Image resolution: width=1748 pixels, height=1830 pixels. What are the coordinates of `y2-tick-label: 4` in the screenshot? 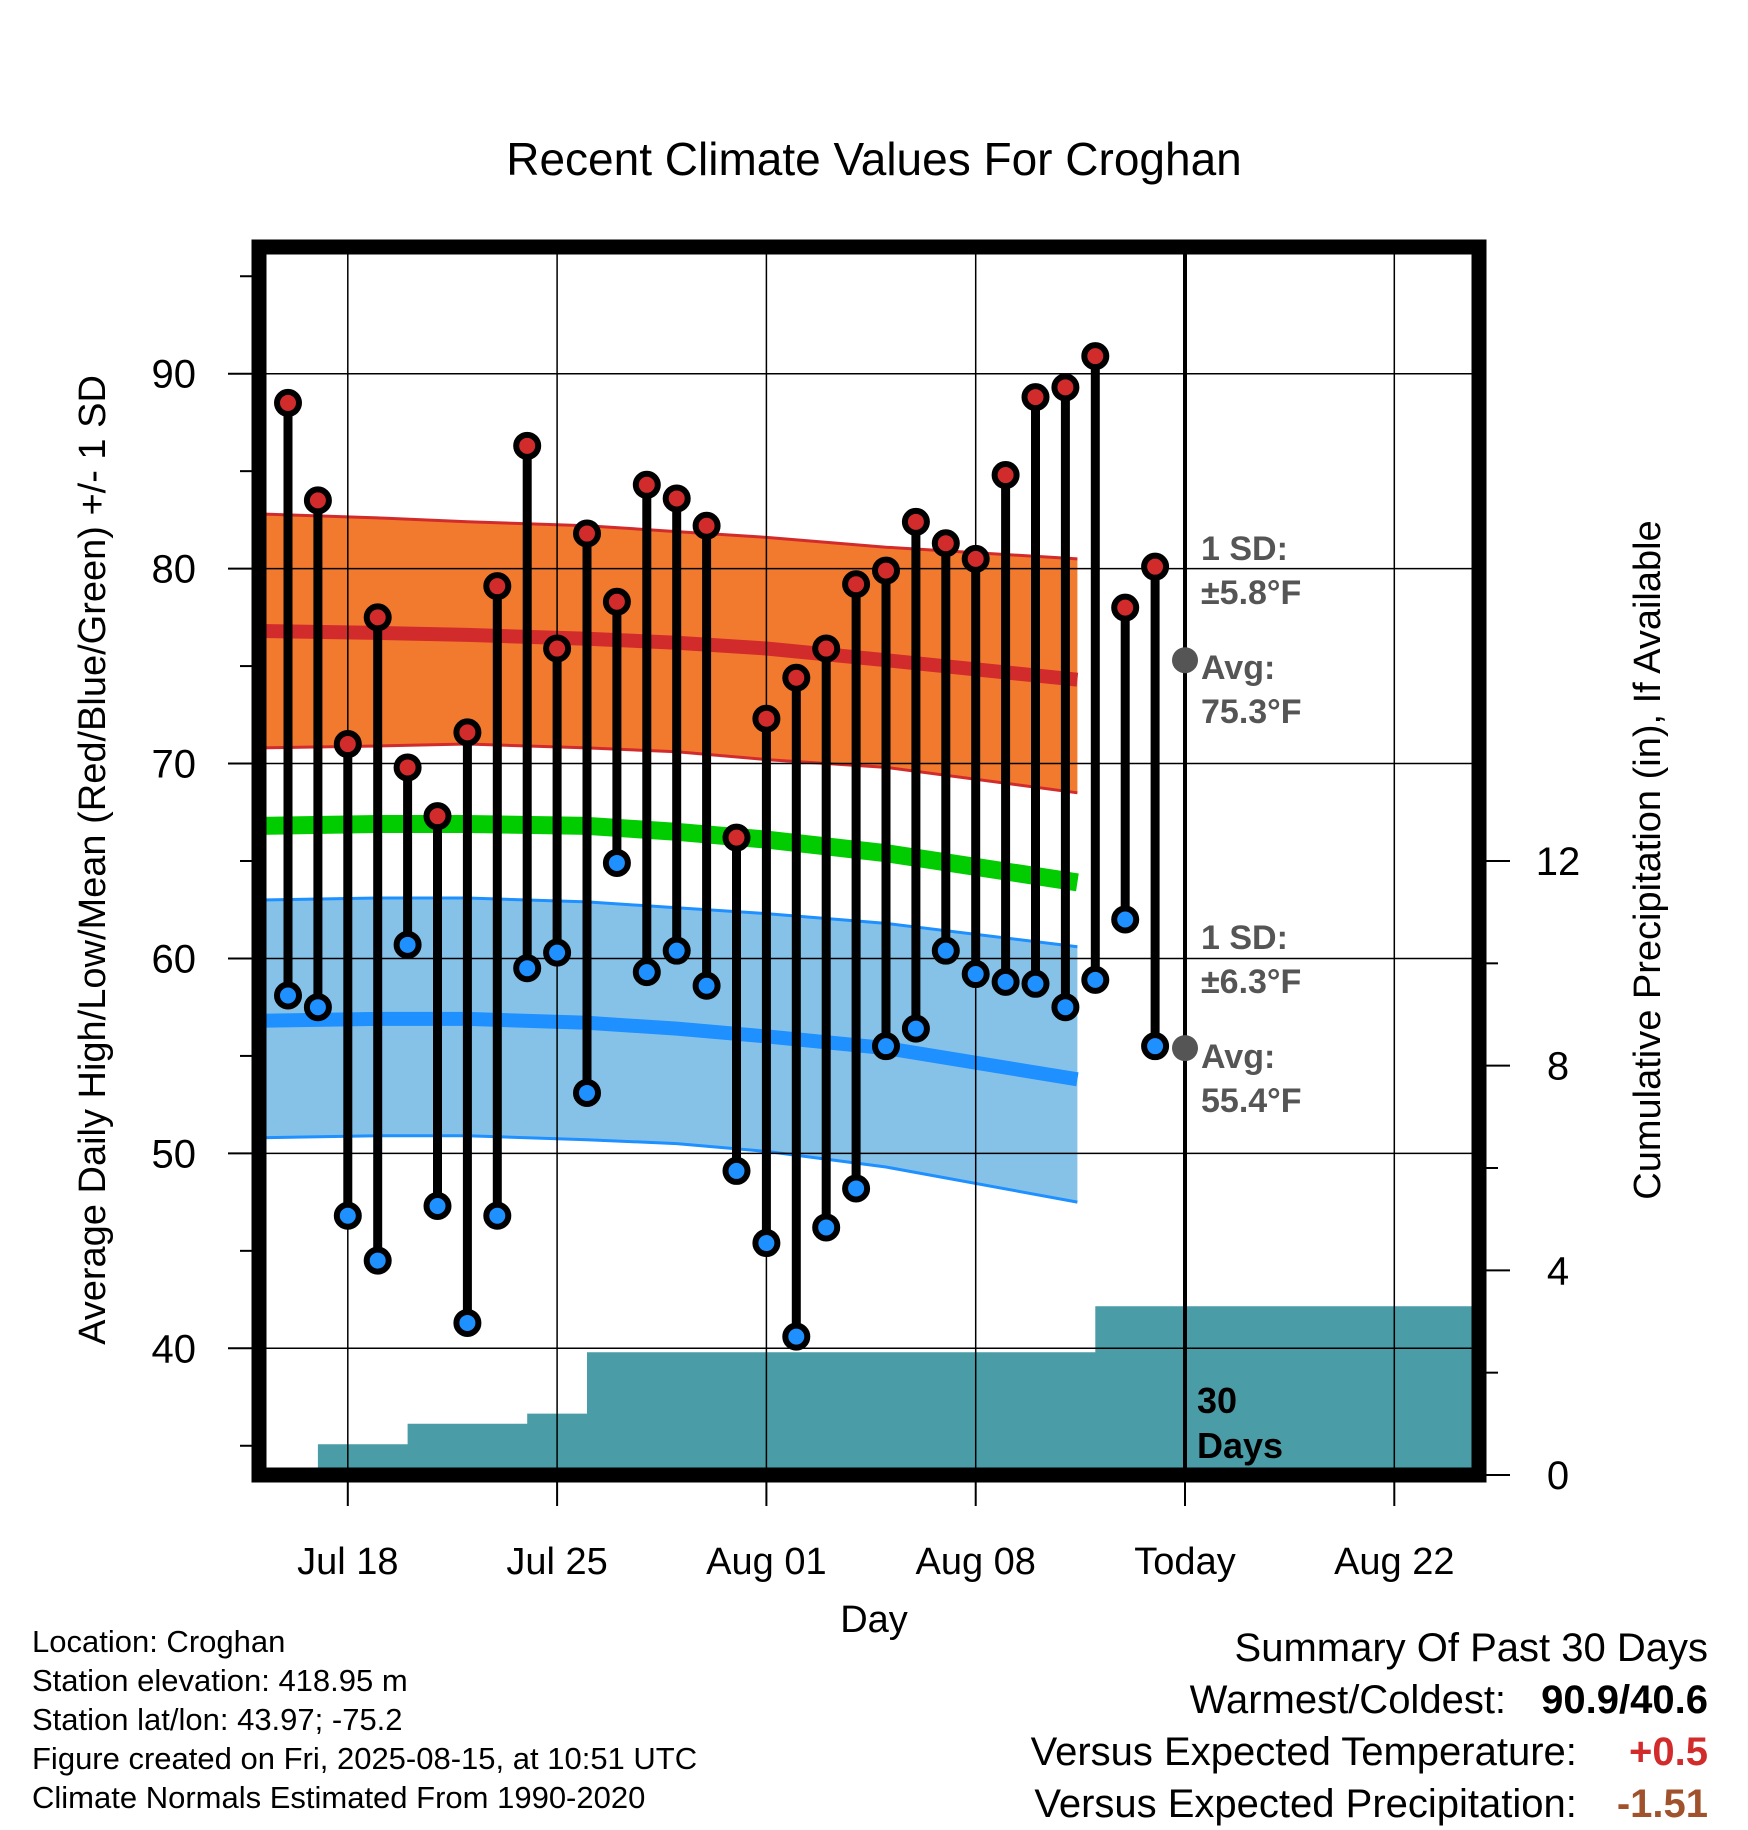 It's located at (1558, 1271).